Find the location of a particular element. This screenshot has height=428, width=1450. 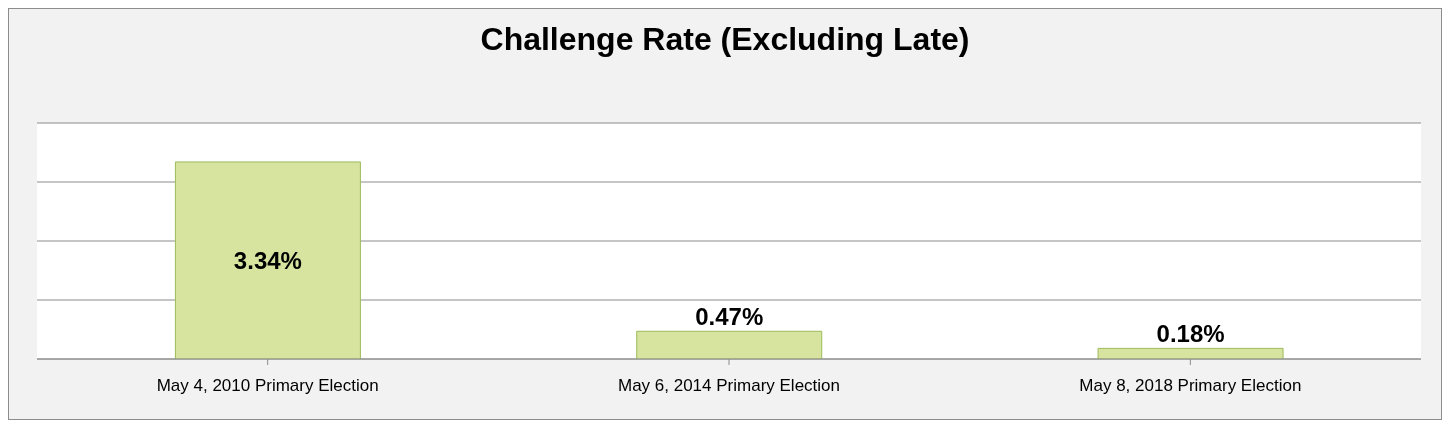

x-tick-label: May 8, 2018 Primary Election is located at coordinates (1190, 386).